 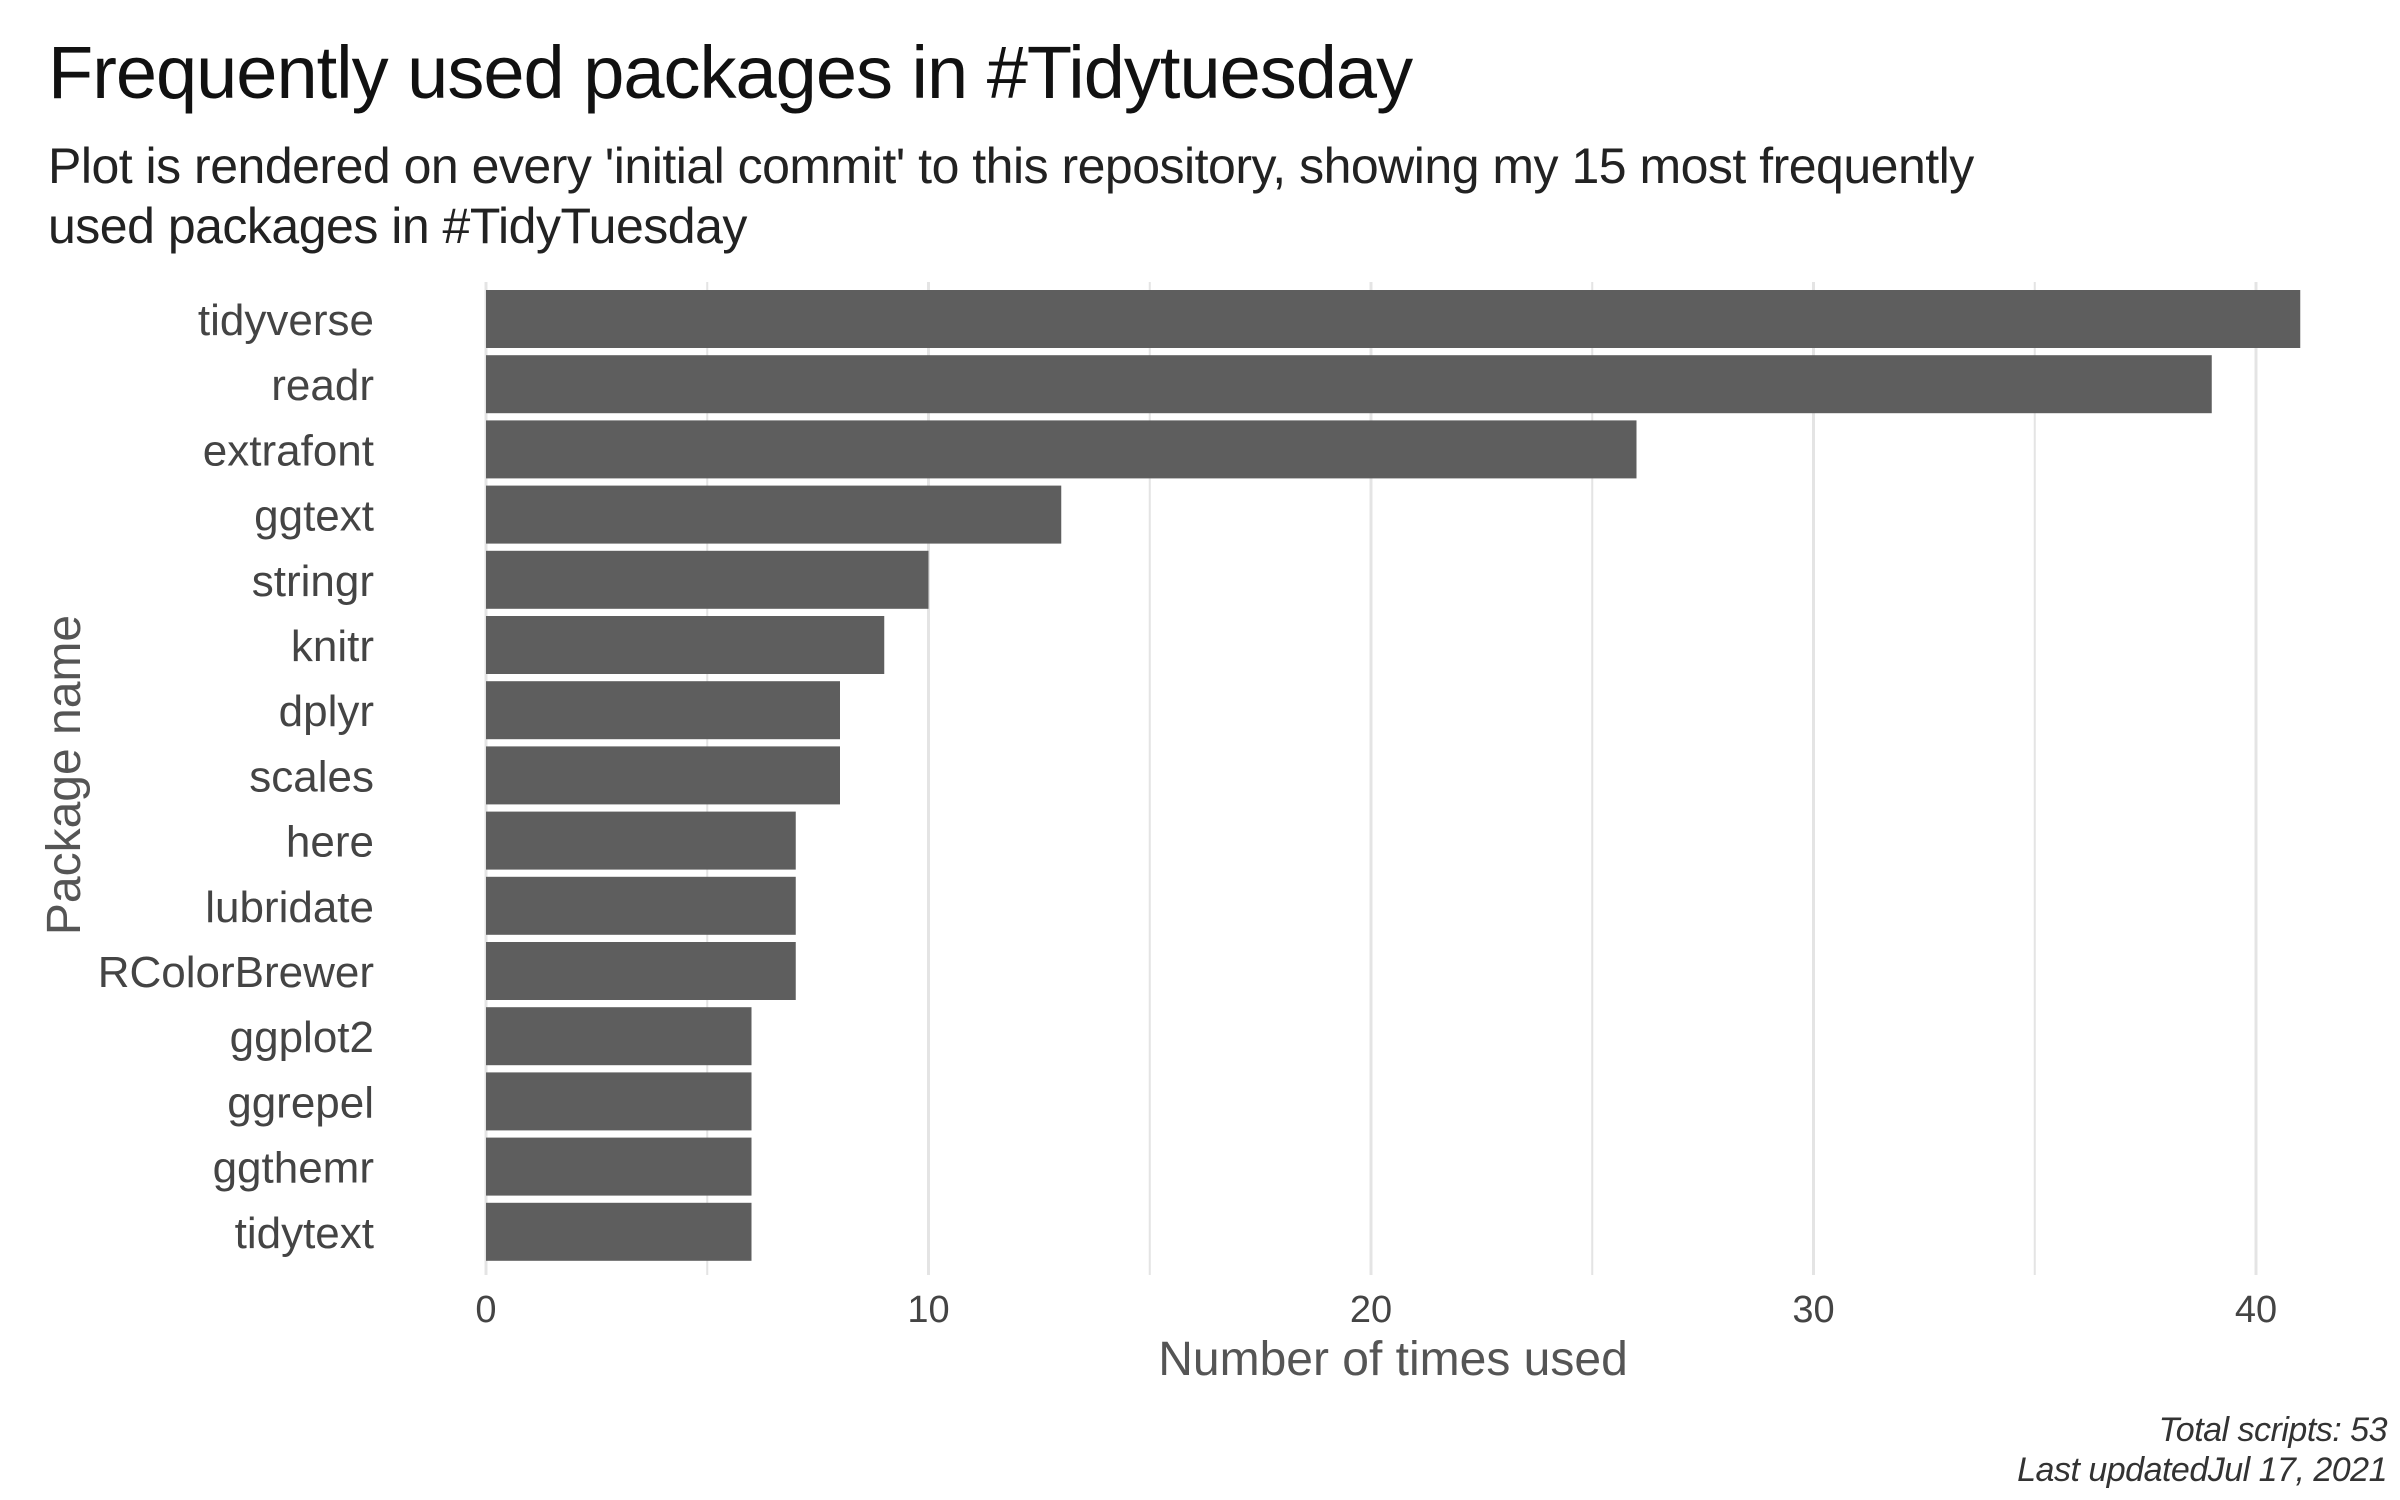 What do you see at coordinates (641, 840) in the screenshot?
I see `bar-here` at bounding box center [641, 840].